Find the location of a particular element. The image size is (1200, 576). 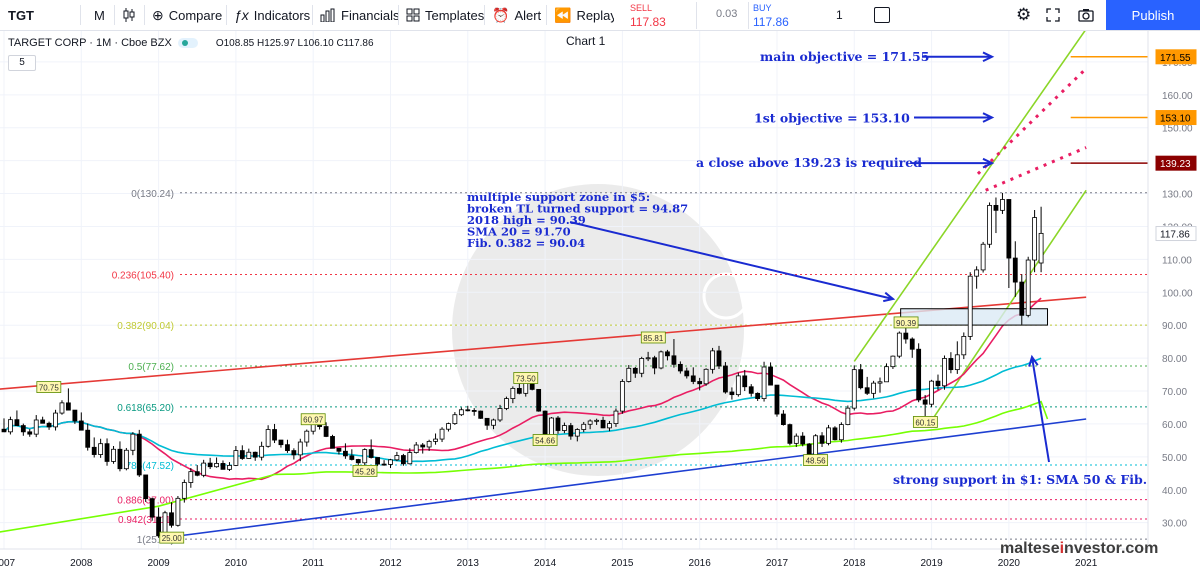

value-label: 60.15 is located at coordinates (925, 422).